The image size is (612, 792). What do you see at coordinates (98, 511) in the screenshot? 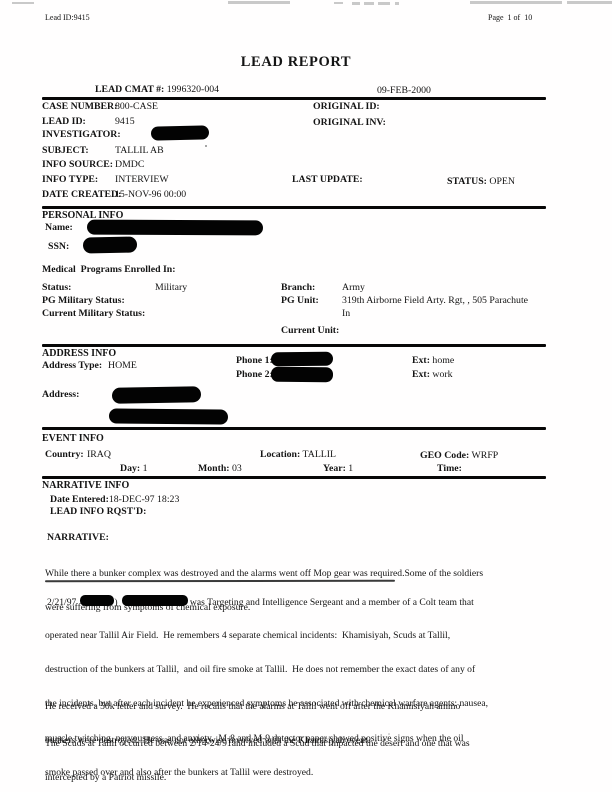
I see `lead-info-rqst-label: LEAD INFO RQST'D:` at bounding box center [98, 511].